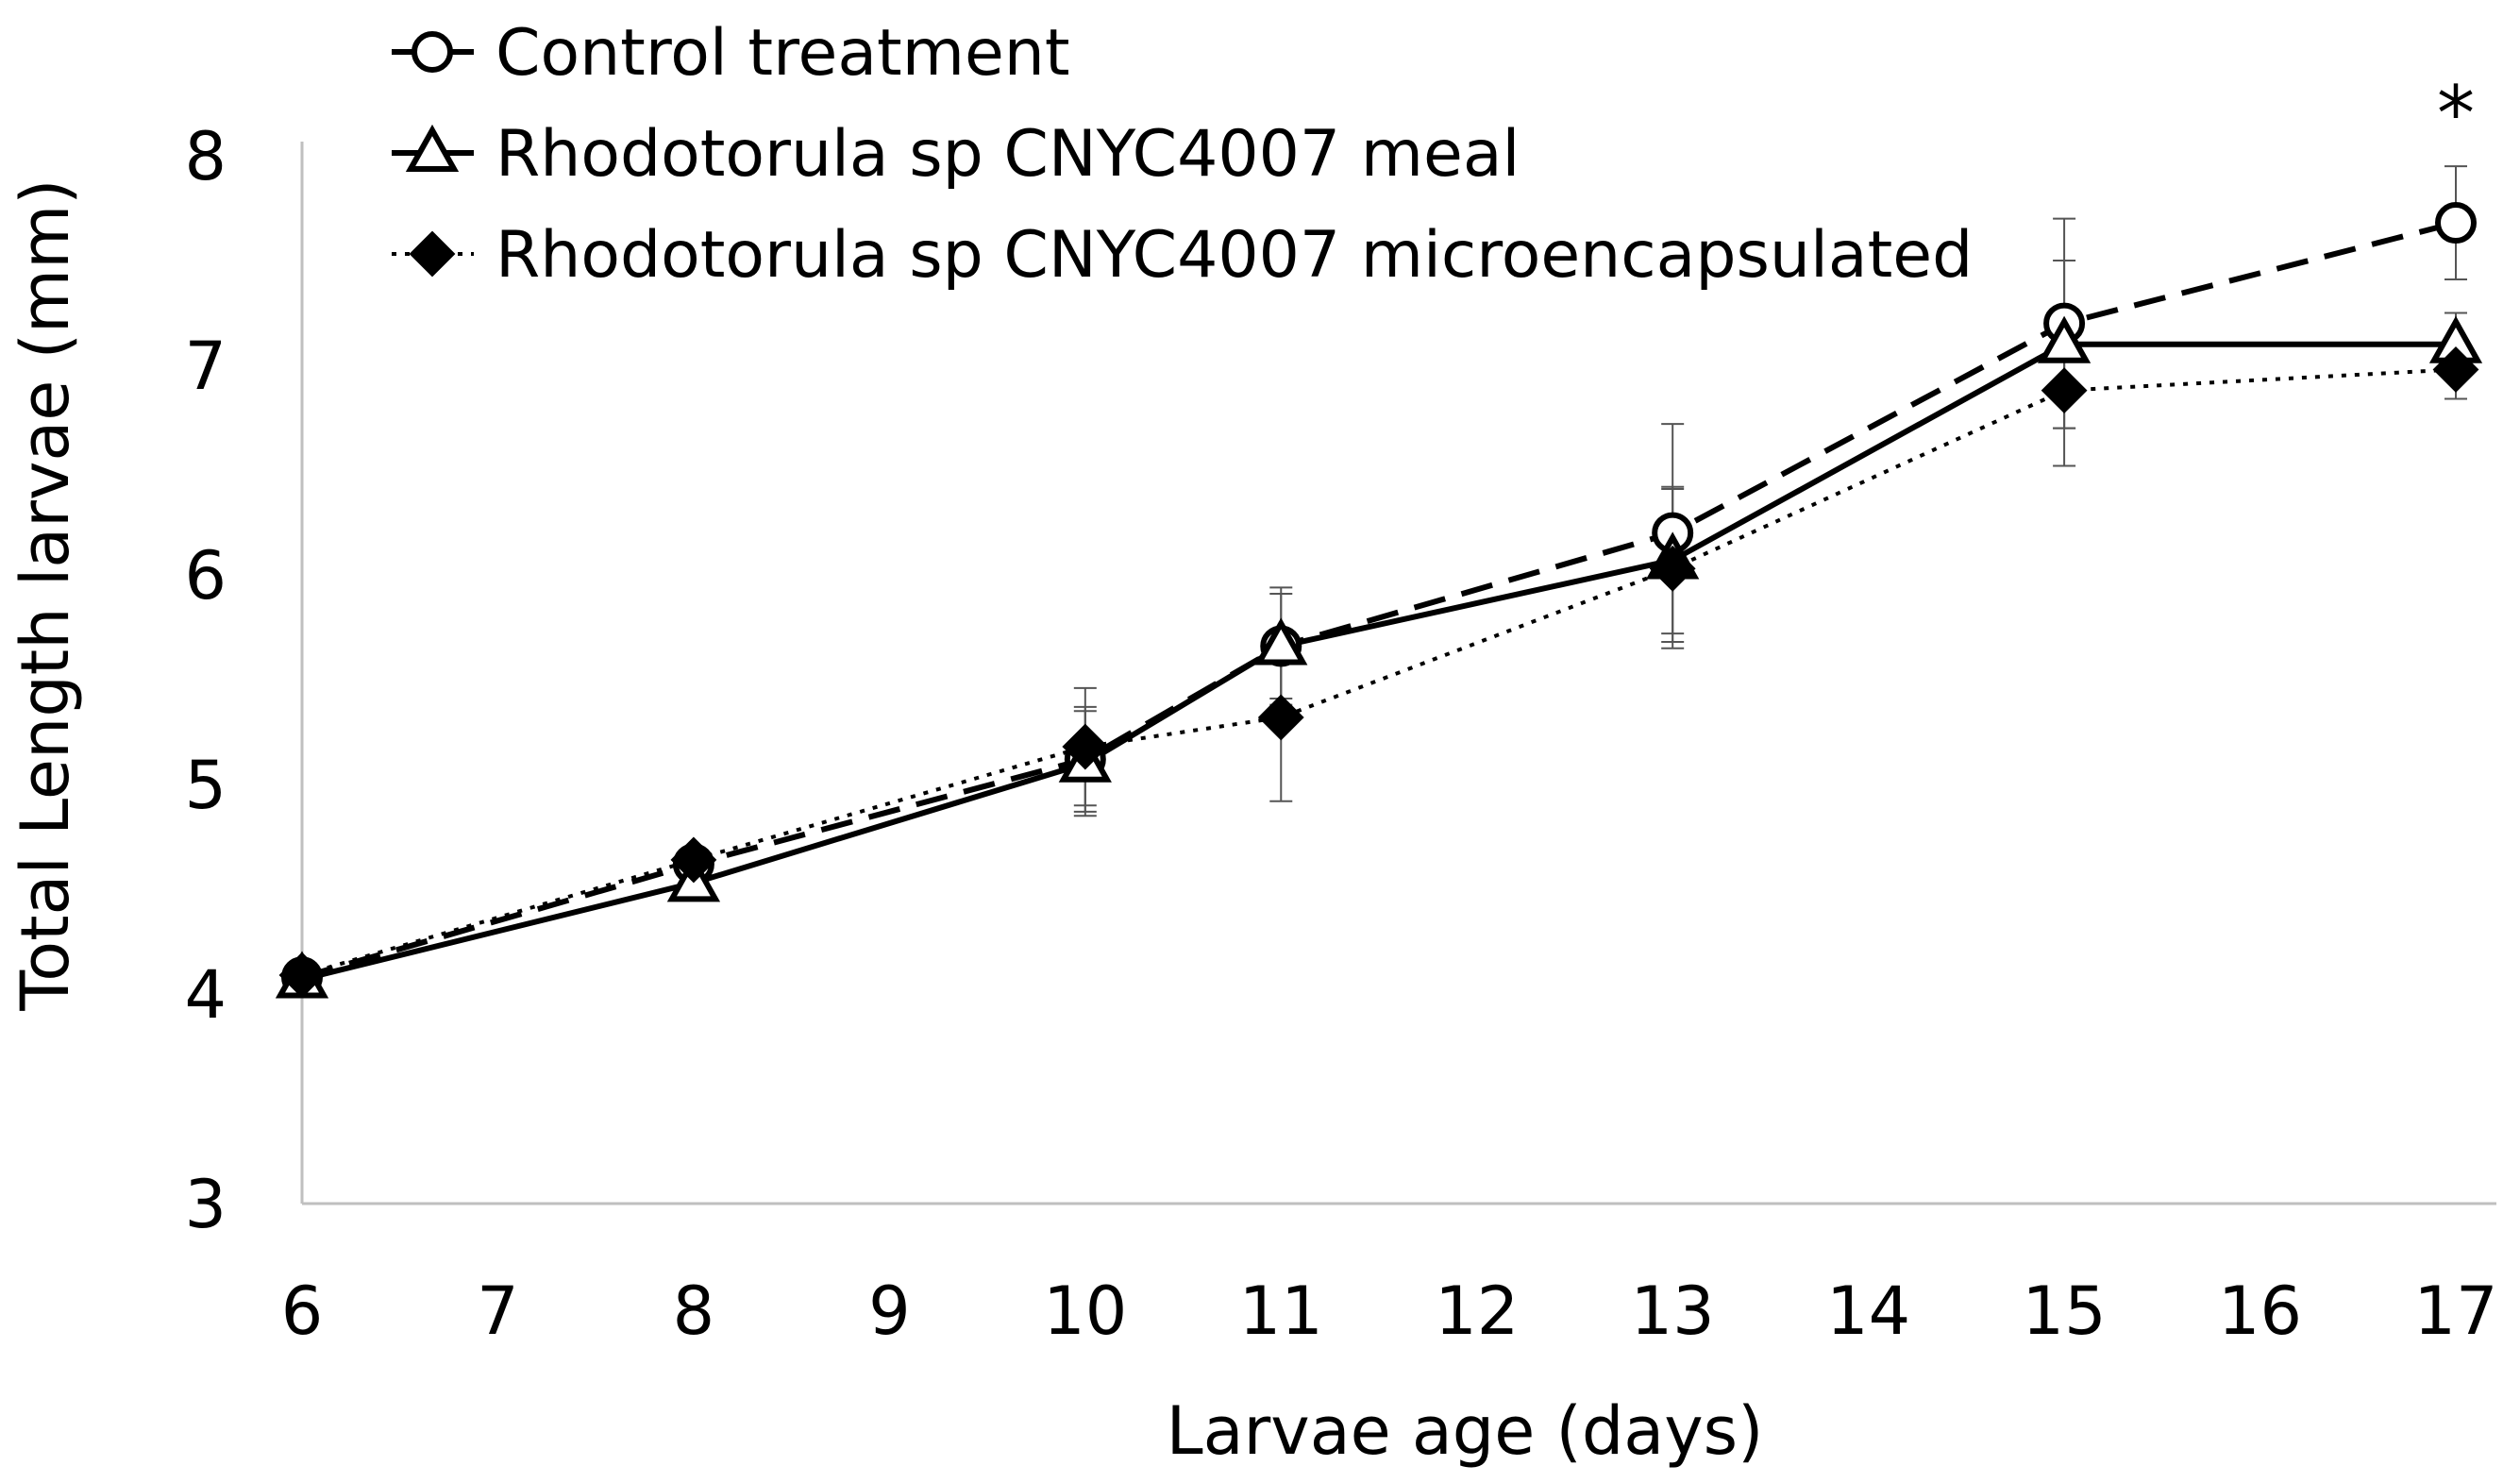 The image size is (2520, 1483). I want to click on x-axis-title: Larvae age (days), so click(1465, 1431).